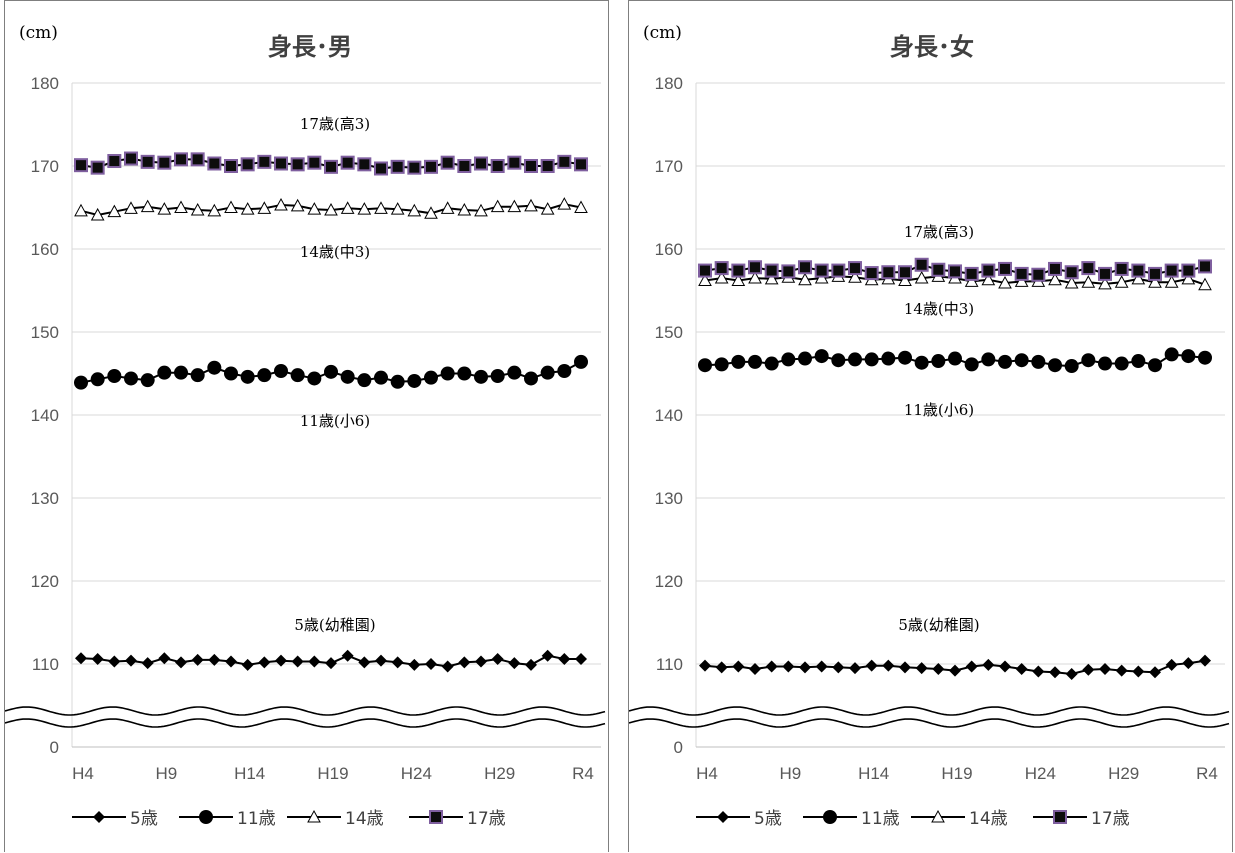 This screenshot has height=853, width=1235. Describe the element at coordinates (206, 817) in the screenshot. I see `legend-marker-circle` at that location.